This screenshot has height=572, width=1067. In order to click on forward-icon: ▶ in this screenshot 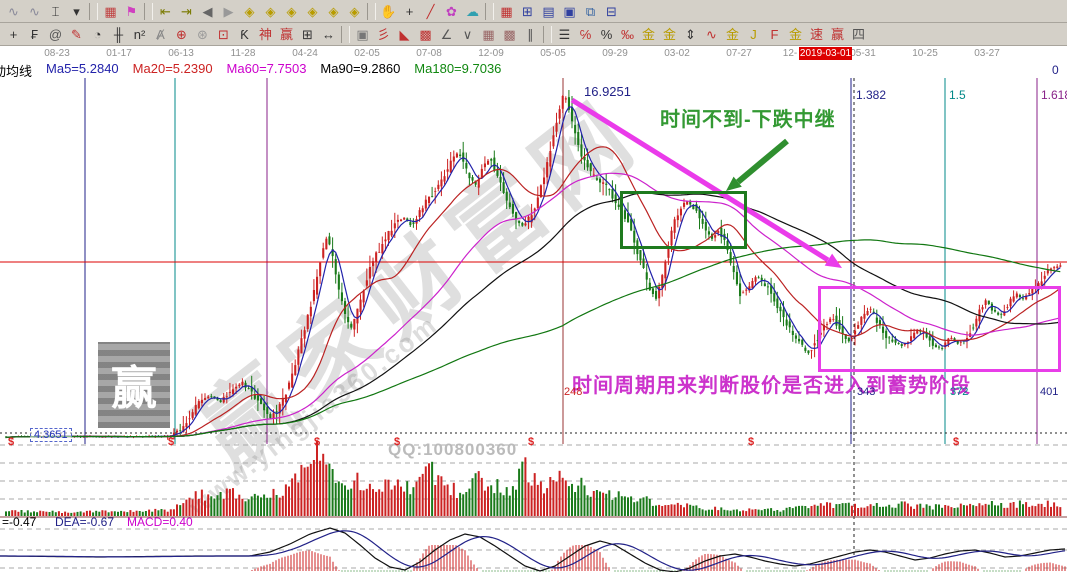, I will do `click(228, 11)`.